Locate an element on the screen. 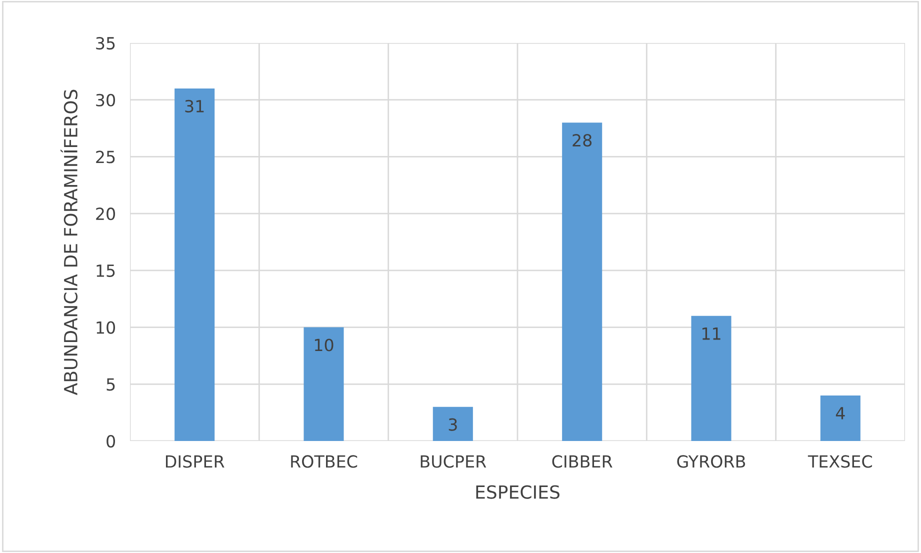 The width and height of the screenshot is (921, 553). data-label: 3 is located at coordinates (452, 424).